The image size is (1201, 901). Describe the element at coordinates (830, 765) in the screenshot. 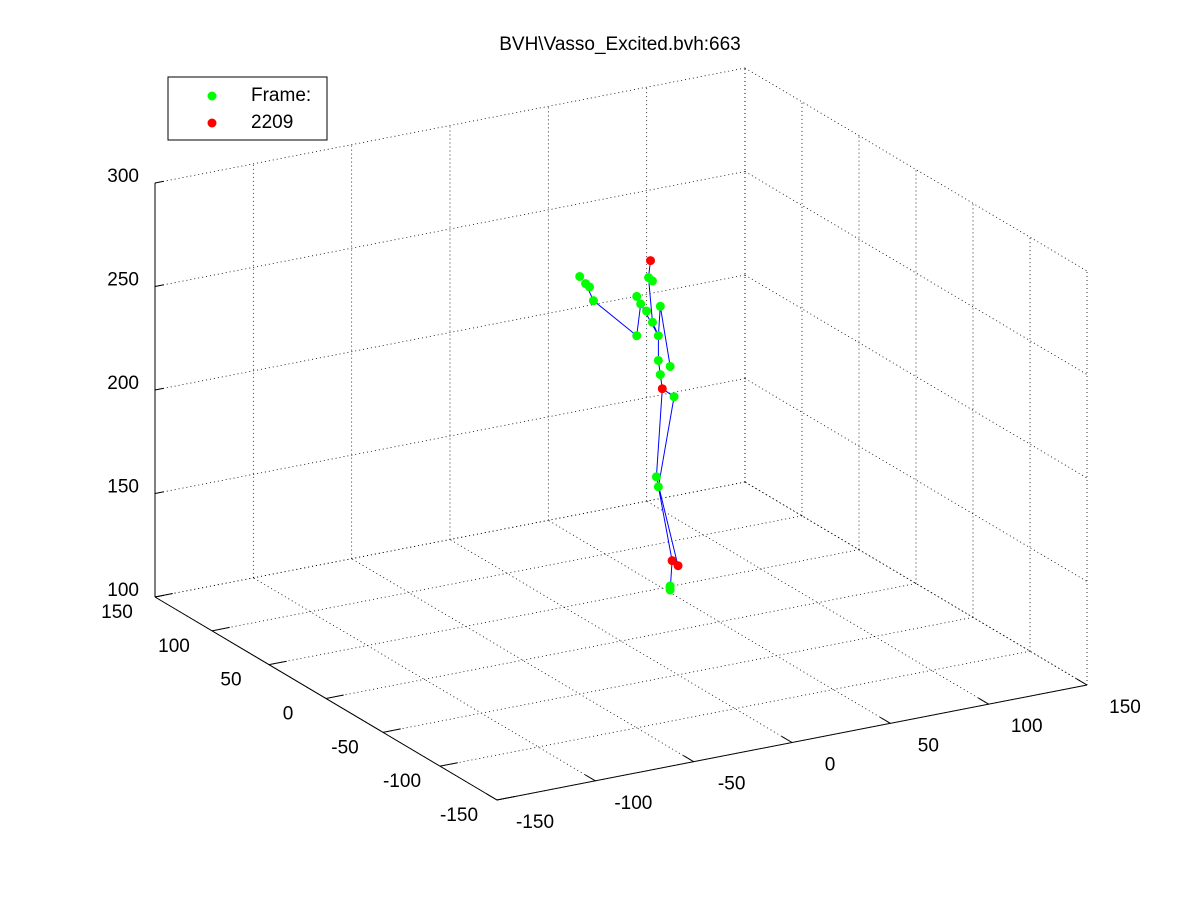

I see `x-tick-label: 0` at that location.